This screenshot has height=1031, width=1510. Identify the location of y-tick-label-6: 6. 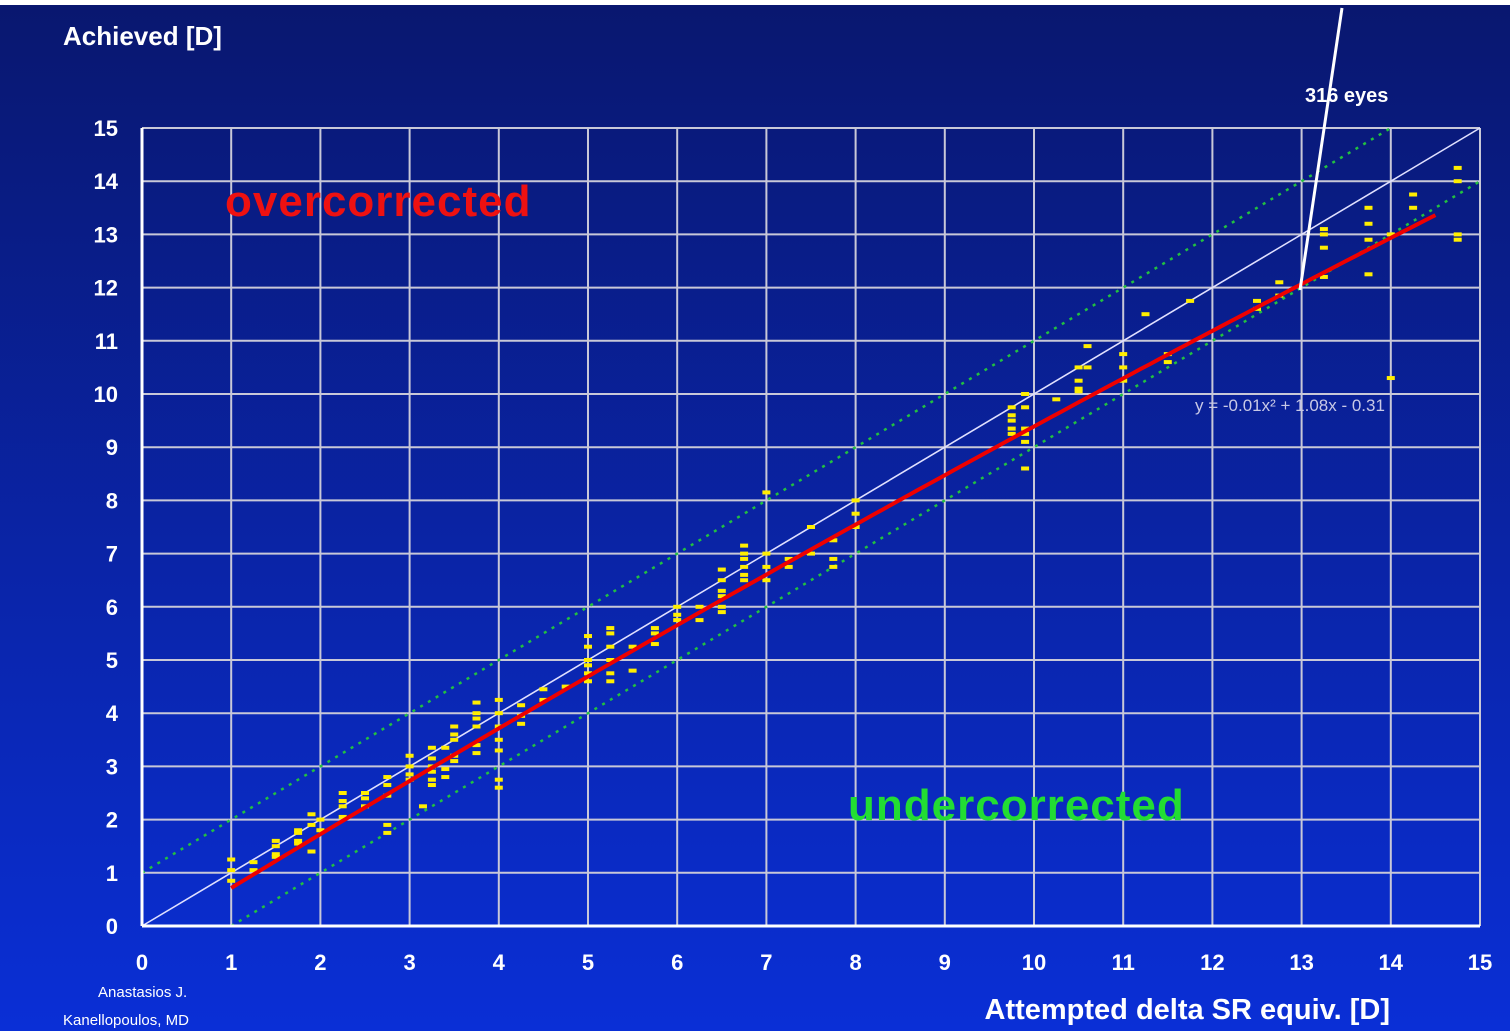
(112, 607).